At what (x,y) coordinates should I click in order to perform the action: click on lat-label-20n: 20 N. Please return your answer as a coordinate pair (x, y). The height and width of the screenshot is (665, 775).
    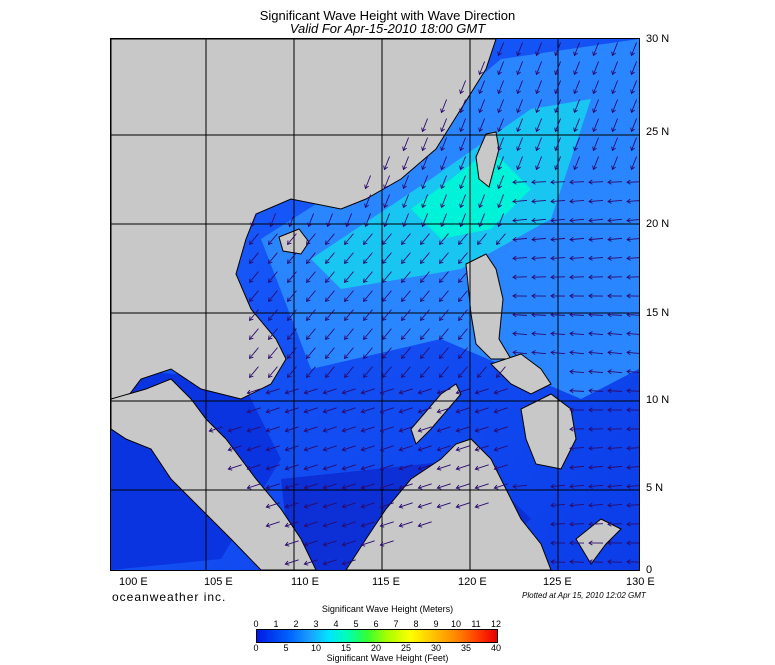
    Looking at the image, I should click on (658, 224).